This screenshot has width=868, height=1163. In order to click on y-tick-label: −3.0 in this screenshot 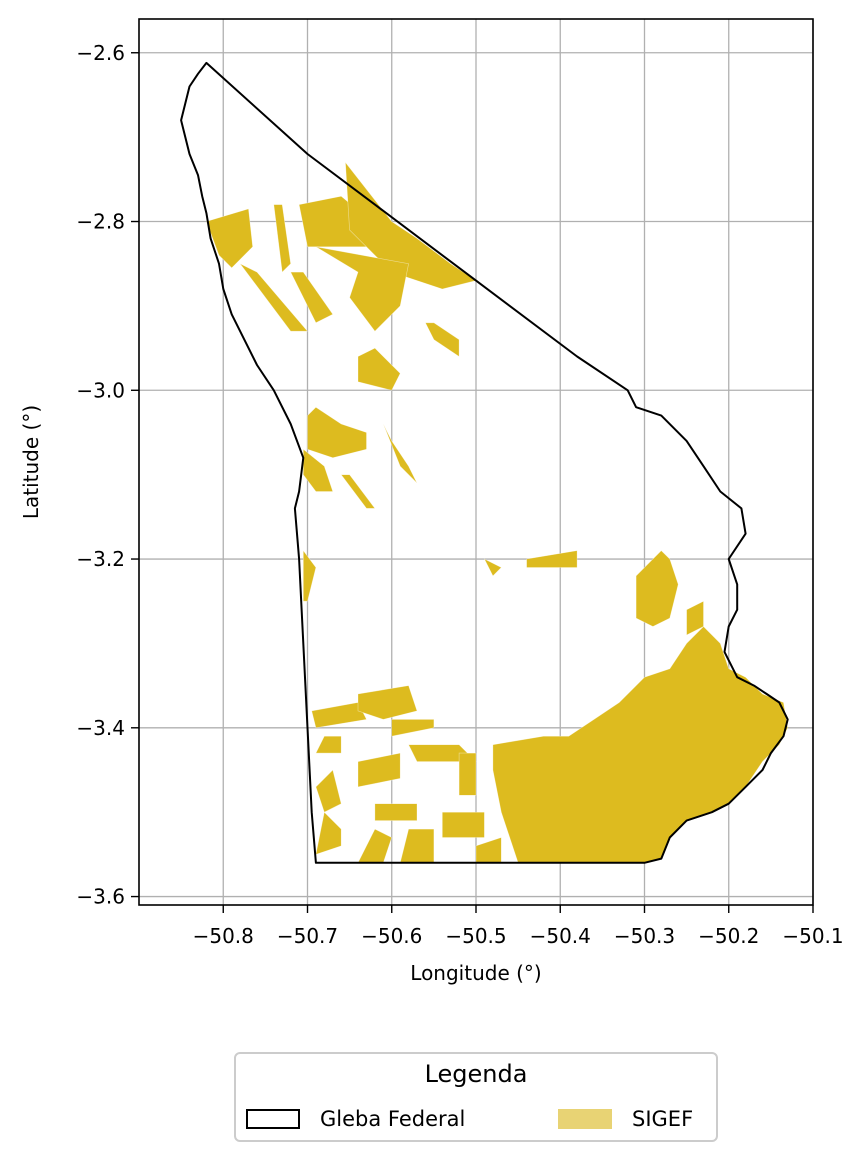, I will do `click(100, 390)`.